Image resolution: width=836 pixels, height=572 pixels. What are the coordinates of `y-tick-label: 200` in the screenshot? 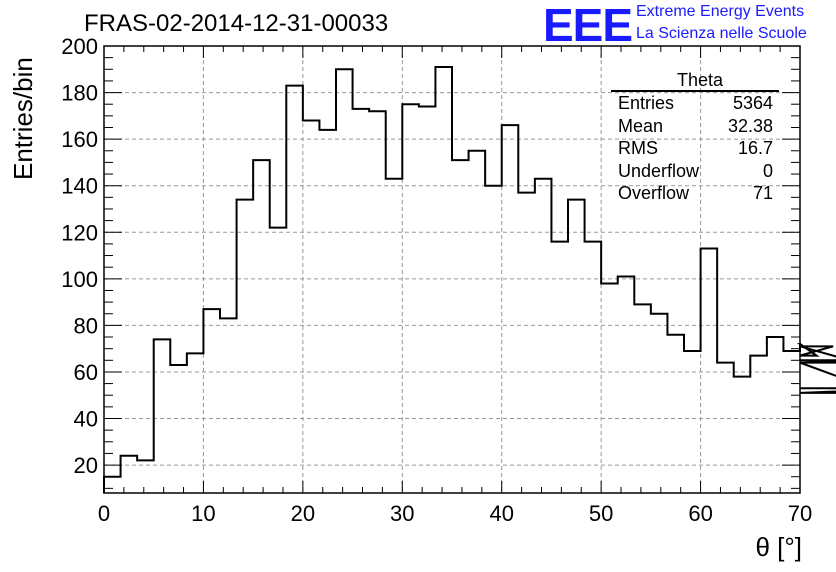 It's located at (79, 46).